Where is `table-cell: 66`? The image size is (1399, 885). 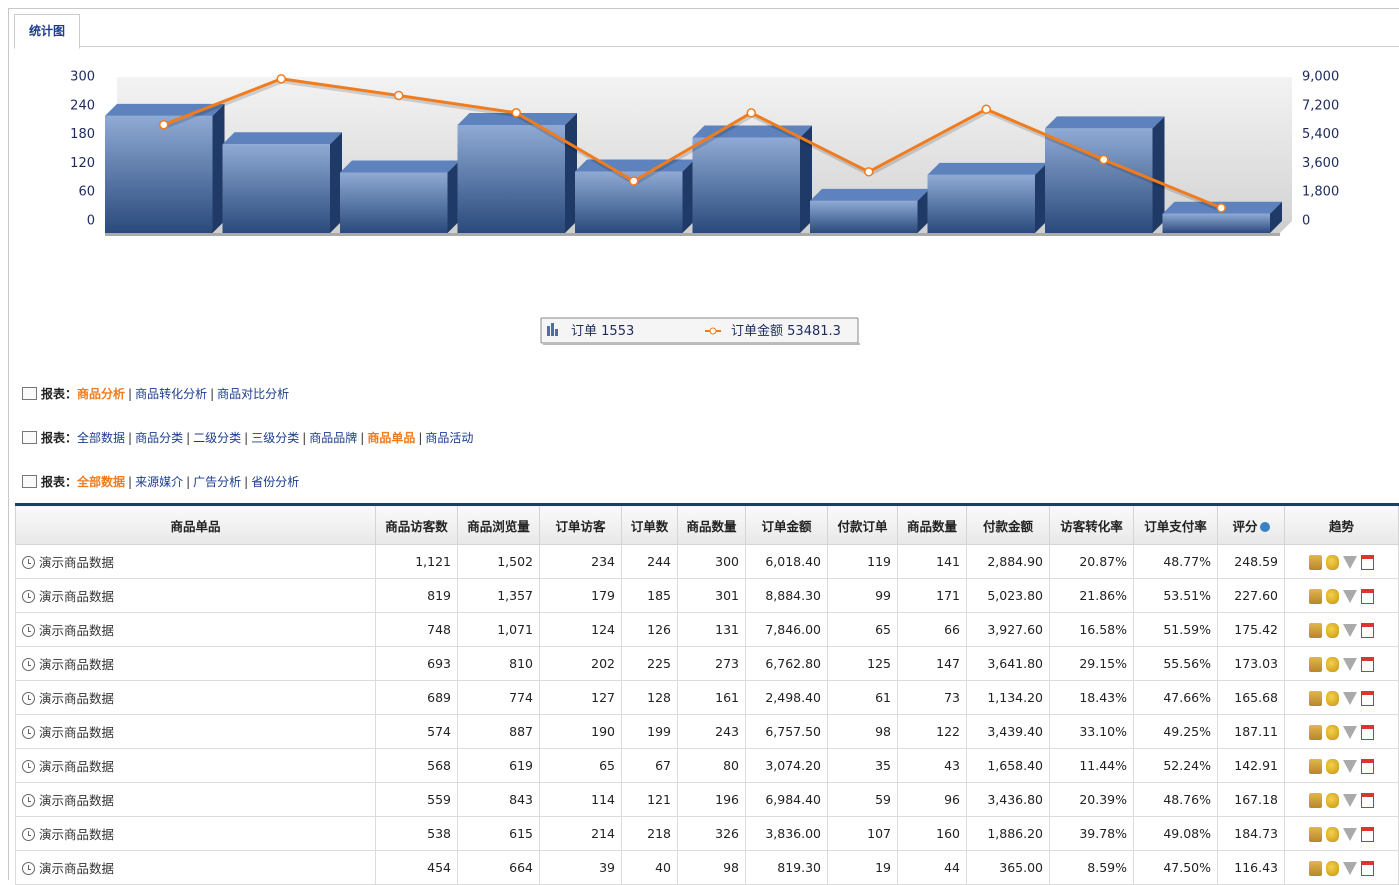
table-cell: 66 is located at coordinates (932, 629).